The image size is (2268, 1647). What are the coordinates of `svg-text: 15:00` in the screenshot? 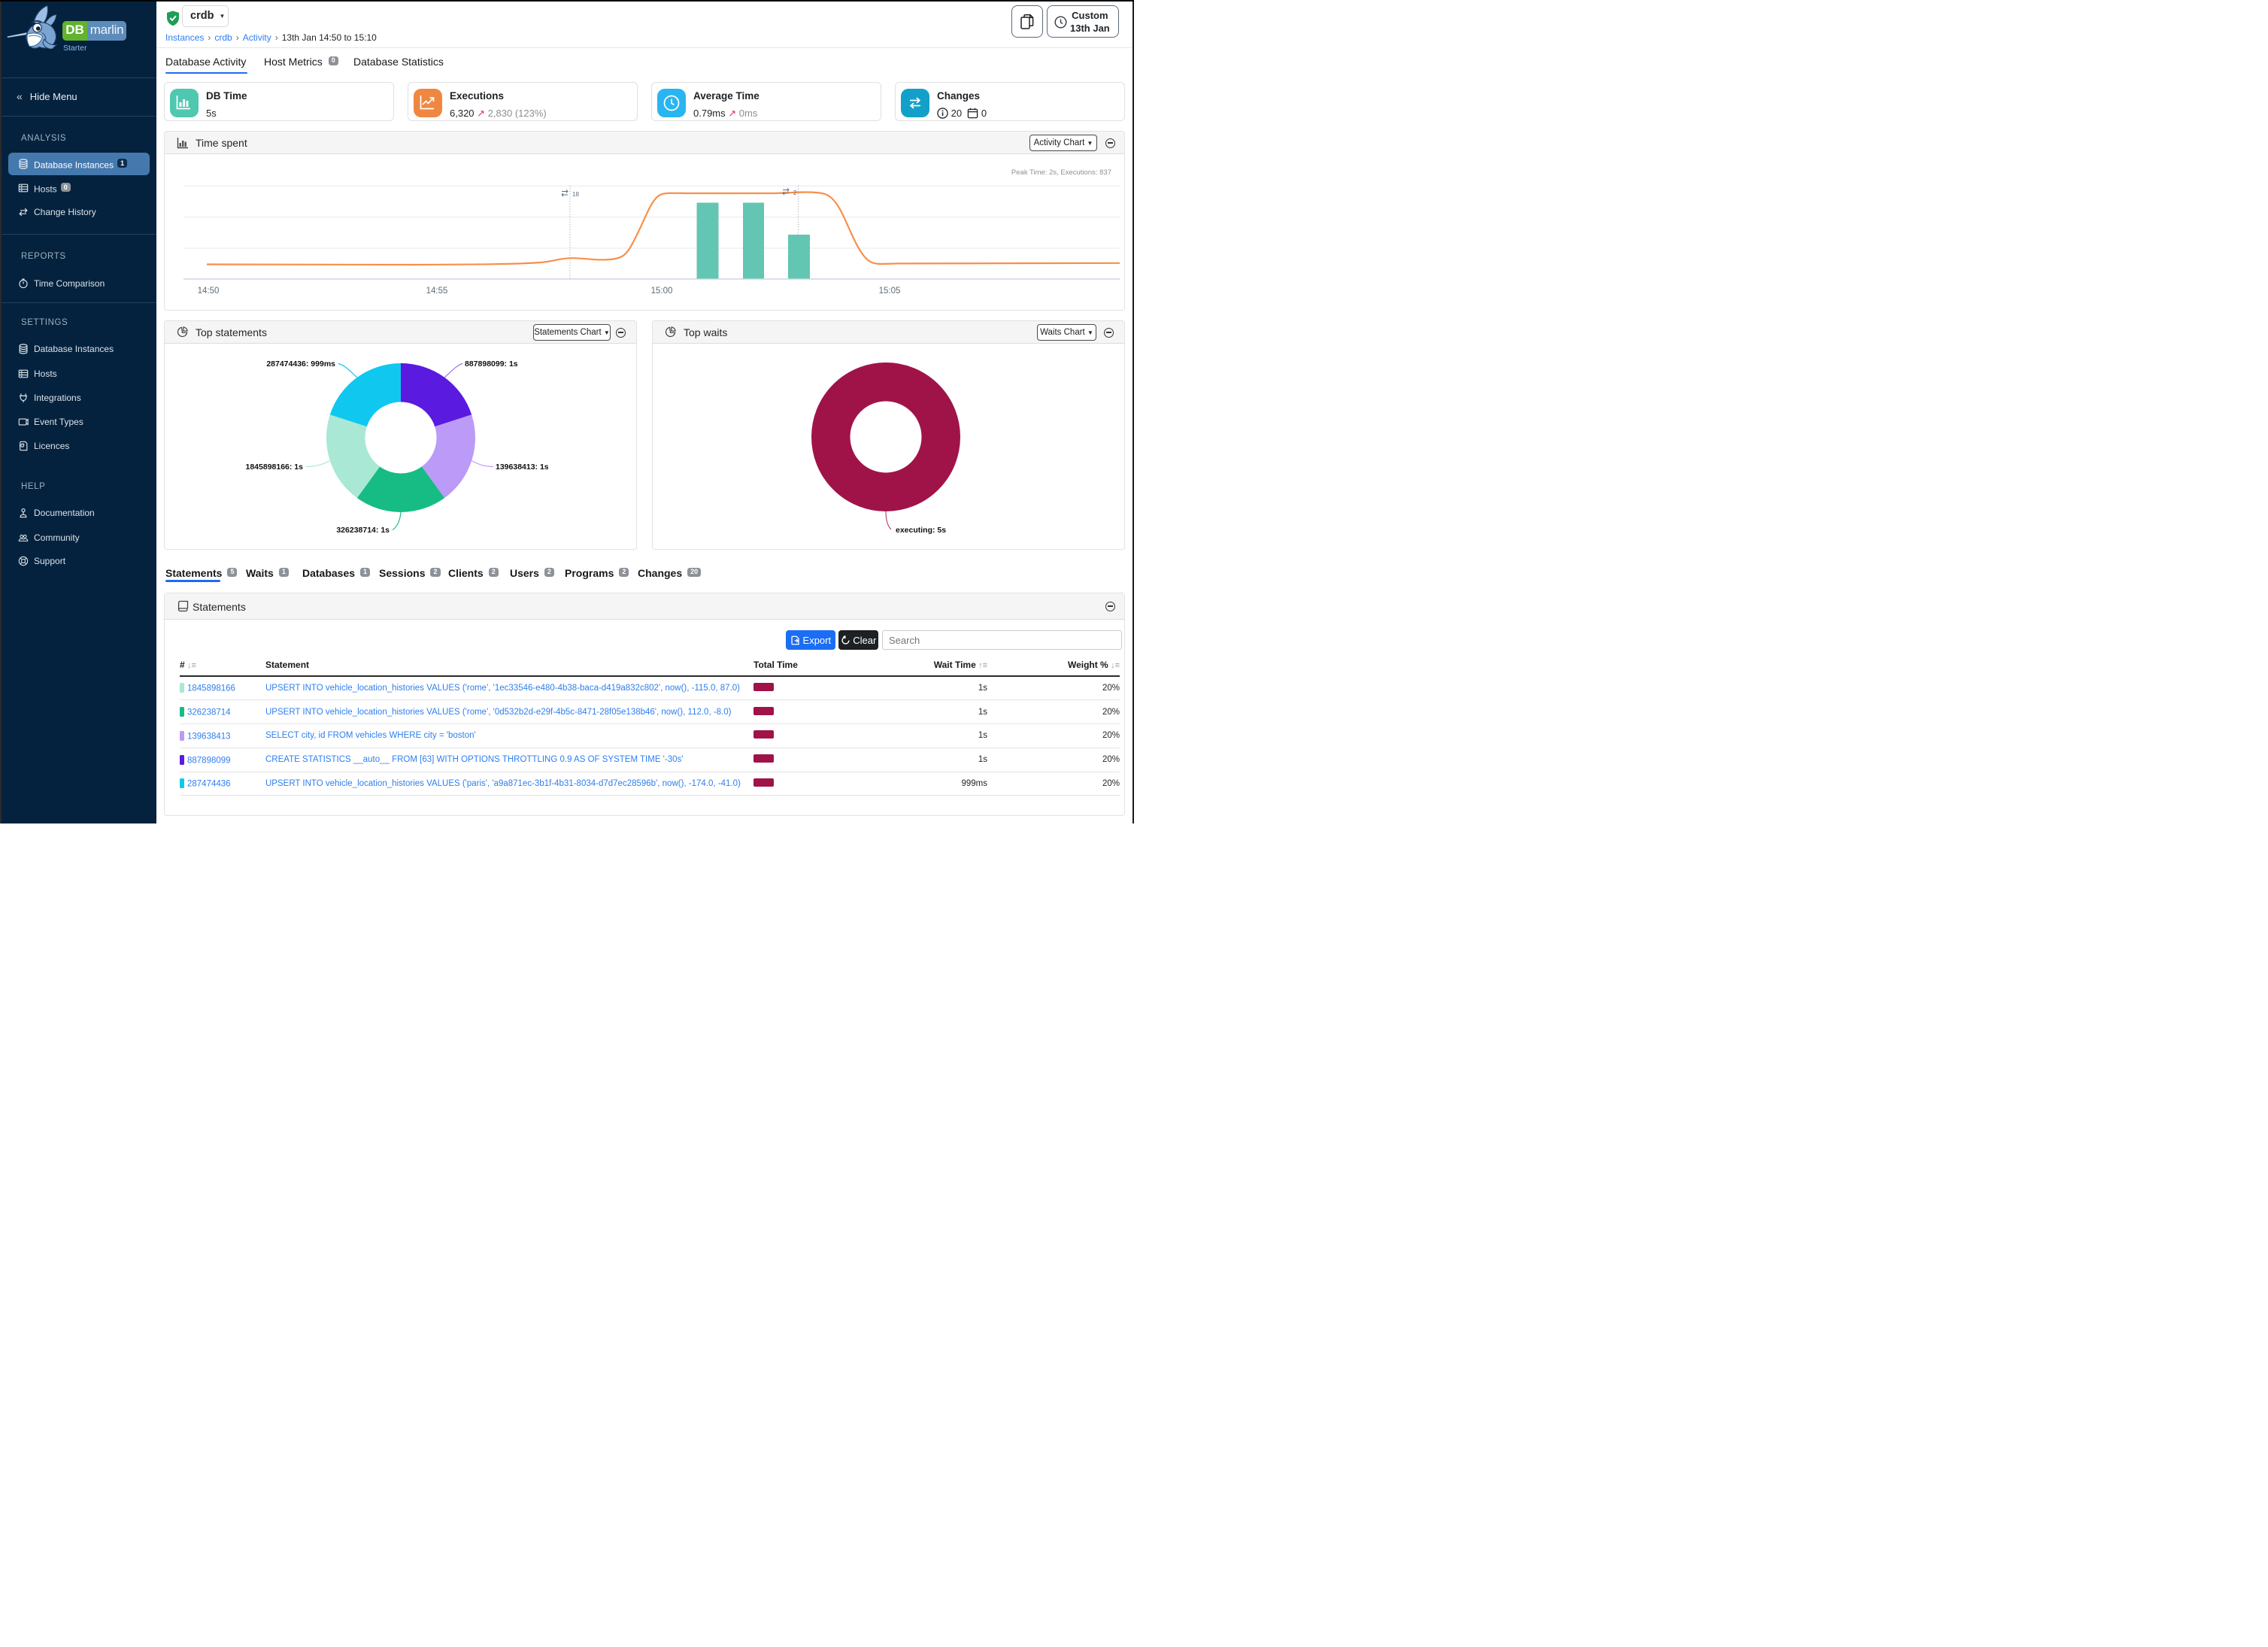 It's located at (662, 291).